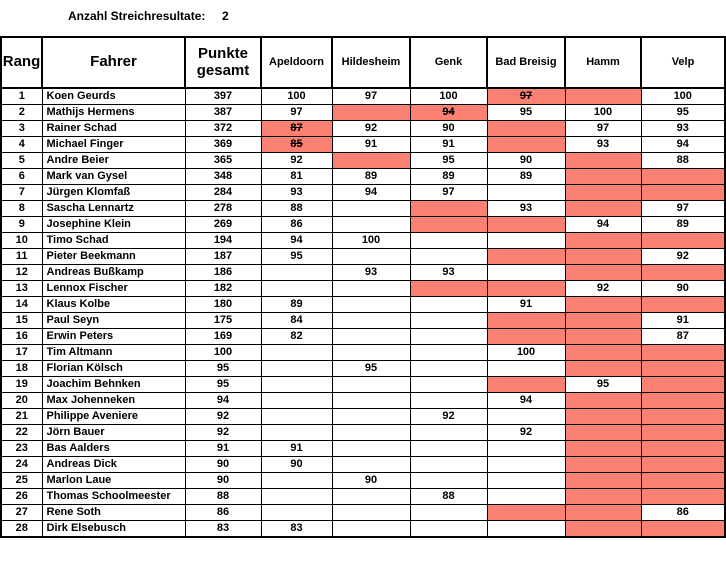 This screenshot has height=564, width=726. Describe the element at coordinates (683, 160) in the screenshot. I see `cell-velp: 88` at that location.